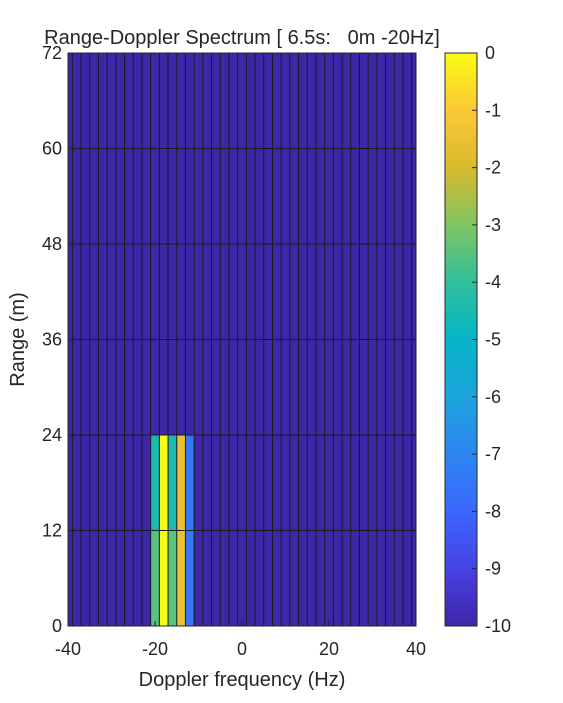 This screenshot has width=563, height=703. I want to click on heatmap-cells, so click(172, 530).